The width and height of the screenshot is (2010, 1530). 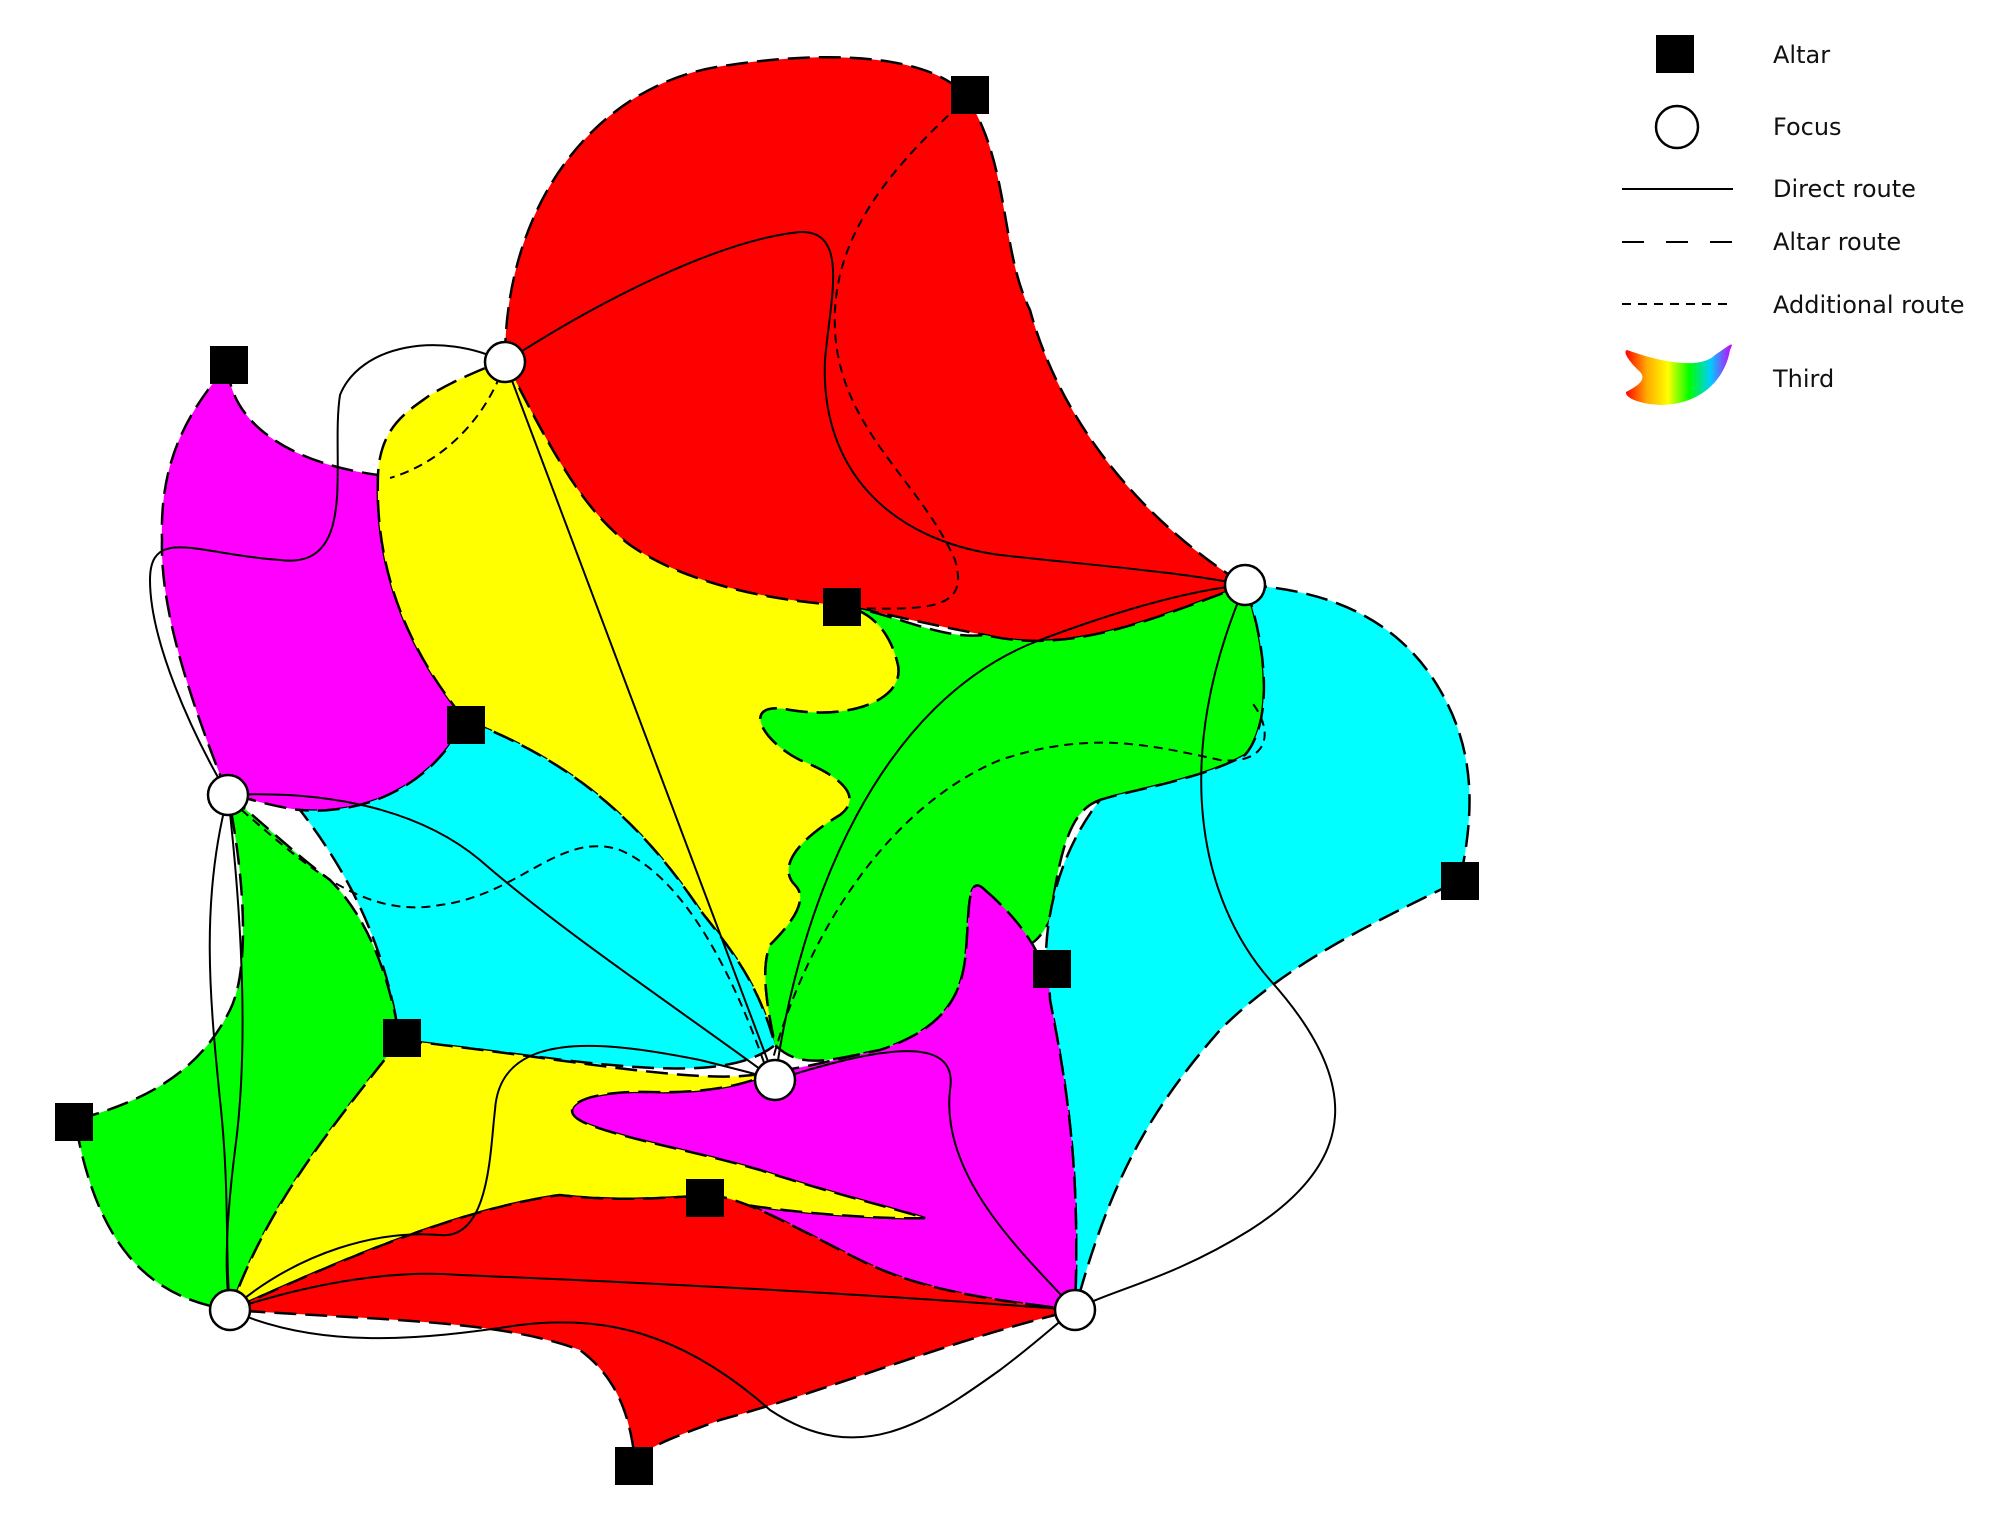 What do you see at coordinates (1678, 374) in the screenshot?
I see `legend-third-swatch` at bounding box center [1678, 374].